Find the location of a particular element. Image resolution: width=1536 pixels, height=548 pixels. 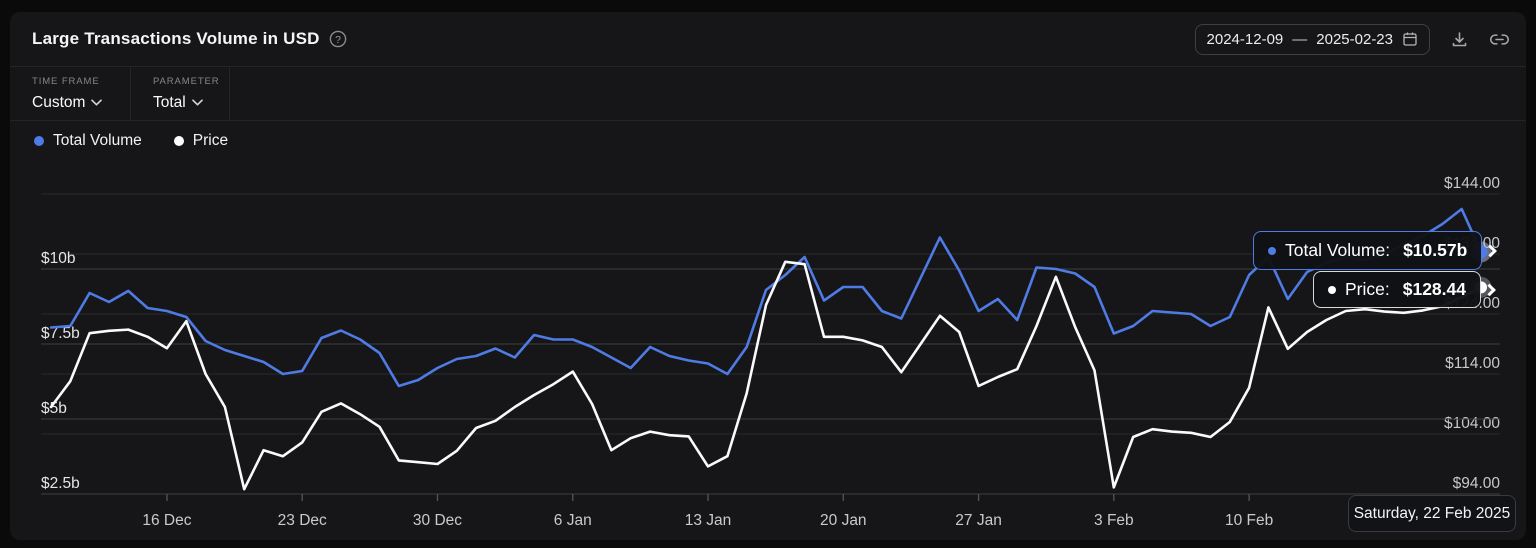

legend-label: Total Volume is located at coordinates (97, 140).